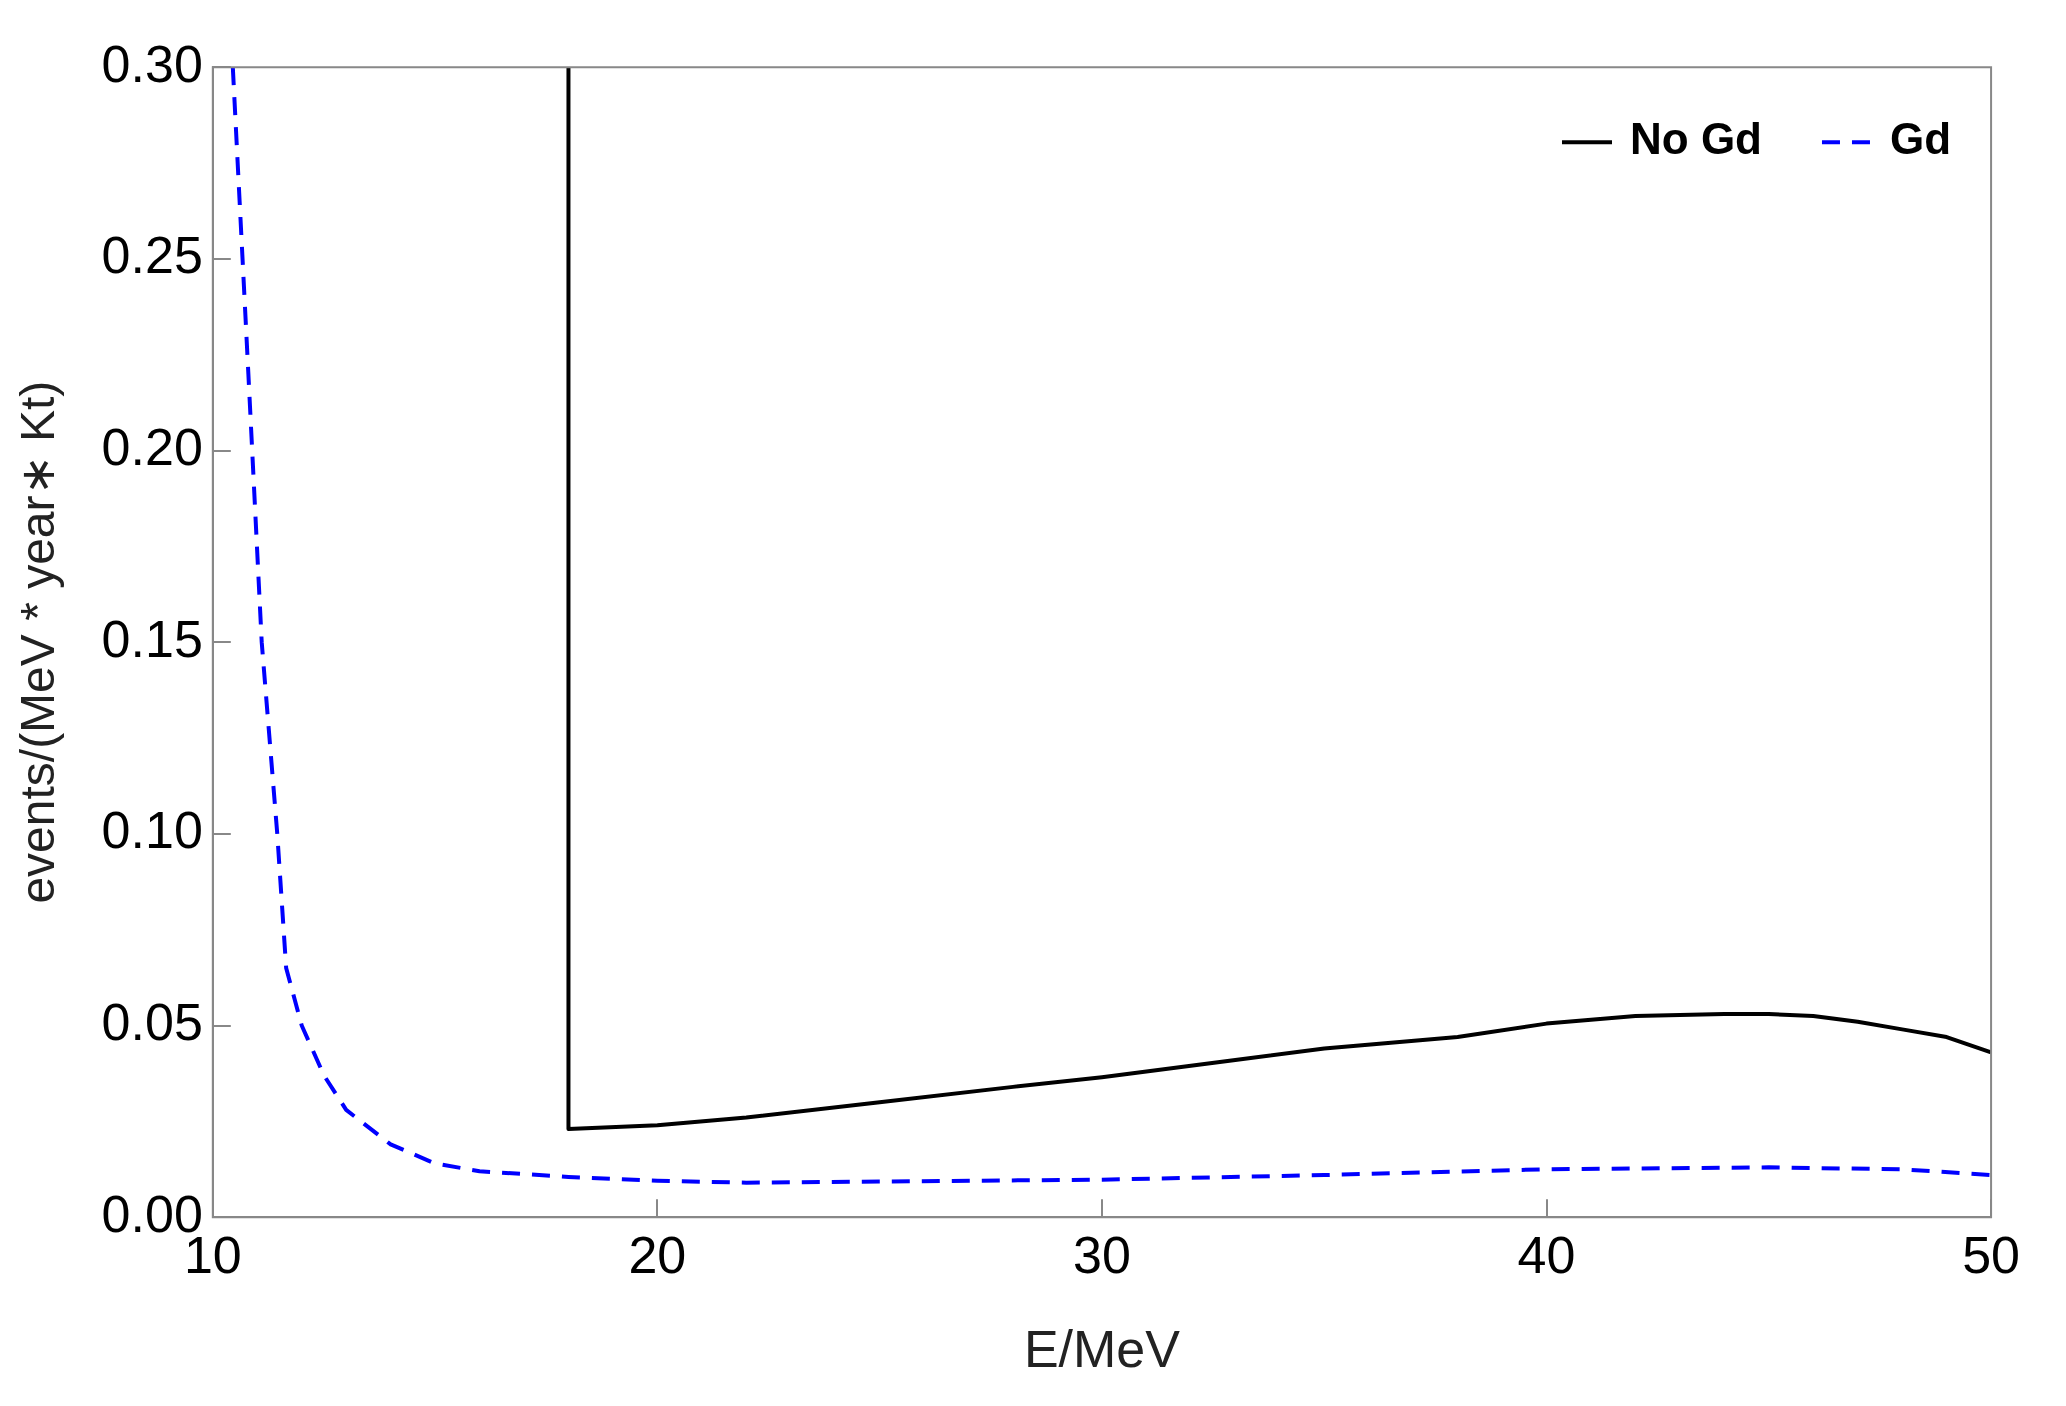  Describe the element at coordinates (1102, 1349) in the screenshot. I see `x-axis-title: E/MeV` at that location.